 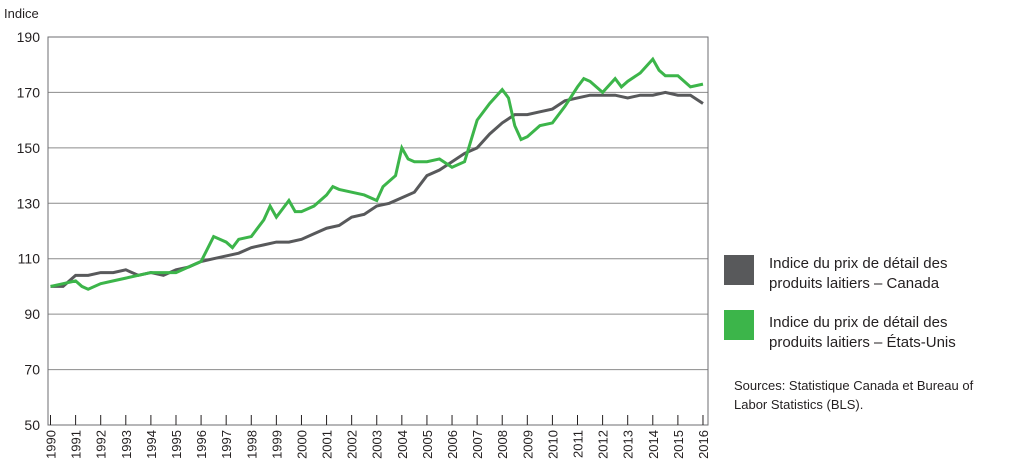 What do you see at coordinates (226, 444) in the screenshot?
I see `x-tick-label: 1997` at bounding box center [226, 444].